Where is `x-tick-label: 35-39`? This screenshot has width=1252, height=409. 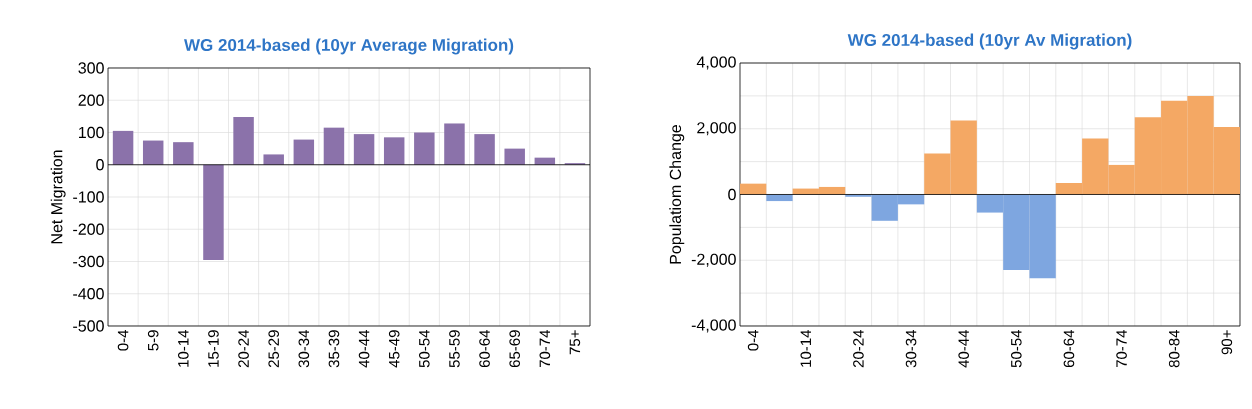 x-tick-label: 35-39 is located at coordinates (334, 349).